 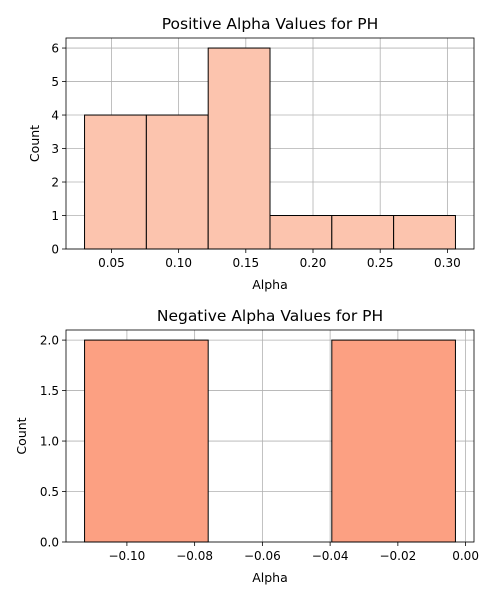 I want to click on y-tick-label: 1.0, so click(x=49, y=442).